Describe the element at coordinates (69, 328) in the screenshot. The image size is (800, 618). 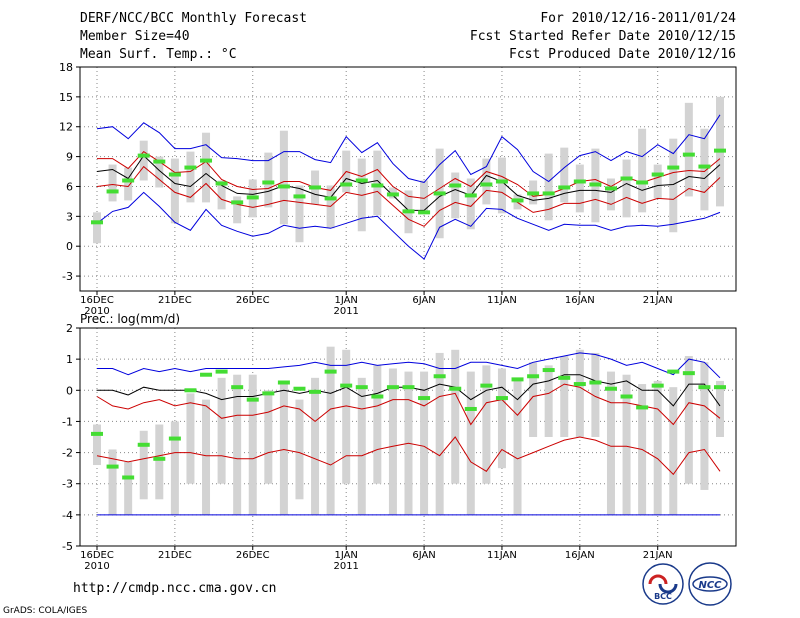
I see `prec-ytick-label: 2` at that location.